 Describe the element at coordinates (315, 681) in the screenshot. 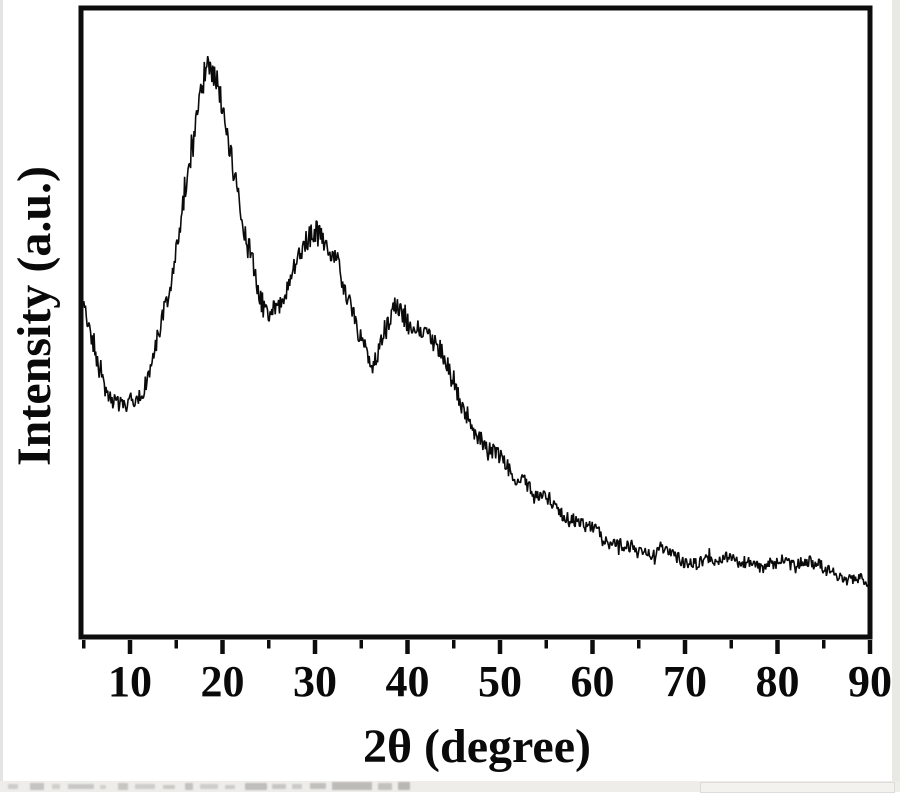

I see `x-tick-label: 30` at that location.